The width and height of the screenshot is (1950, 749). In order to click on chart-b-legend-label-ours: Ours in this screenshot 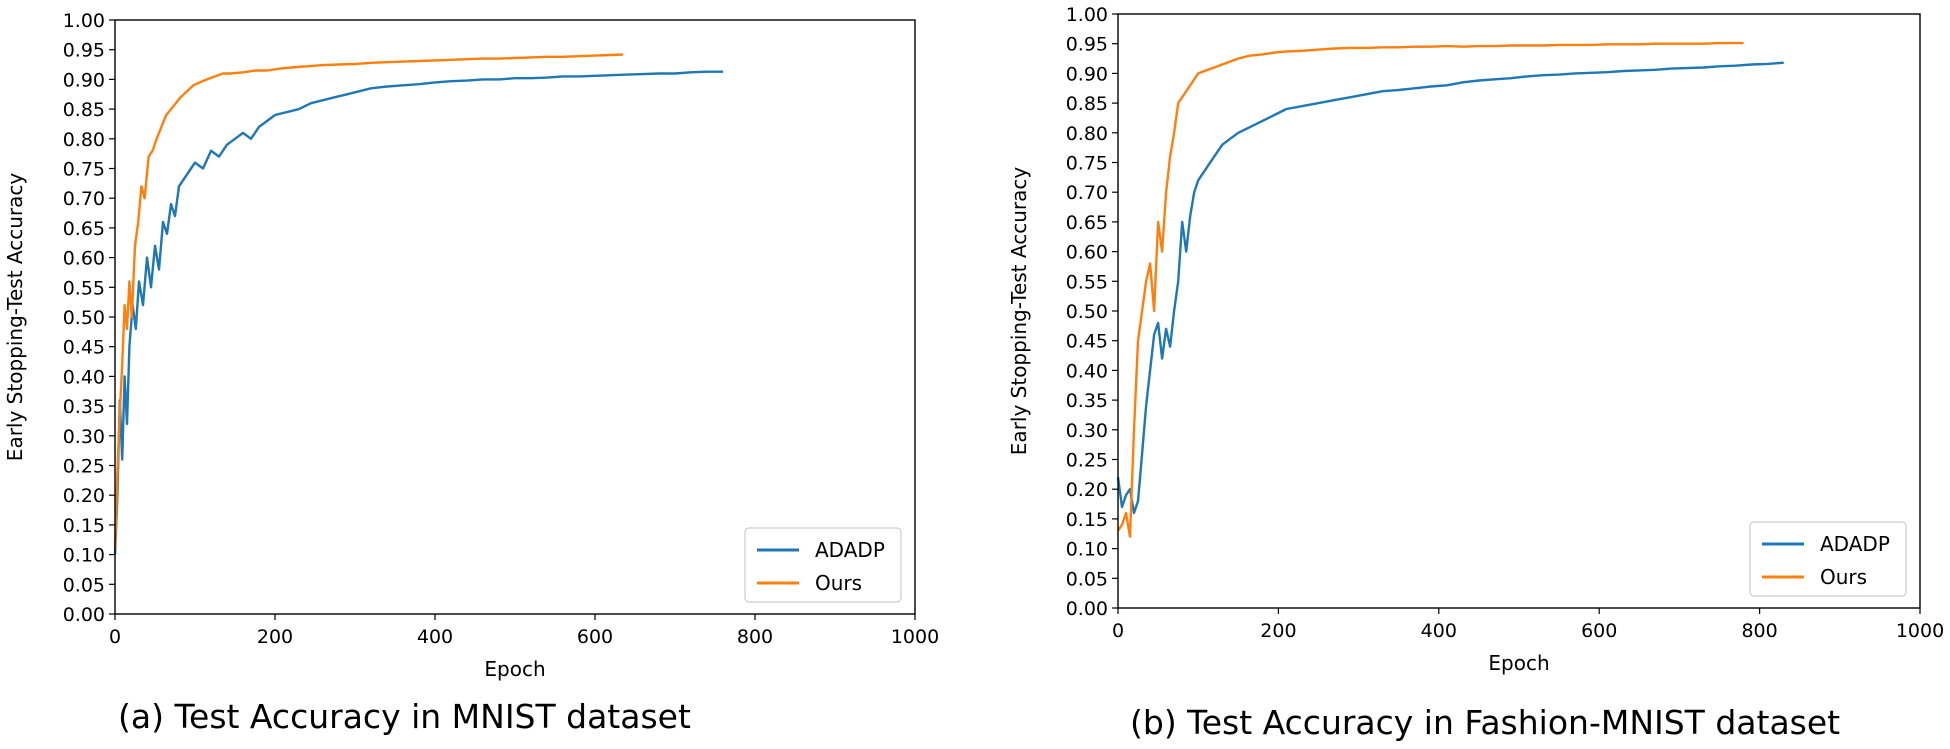, I will do `click(1843, 577)`.